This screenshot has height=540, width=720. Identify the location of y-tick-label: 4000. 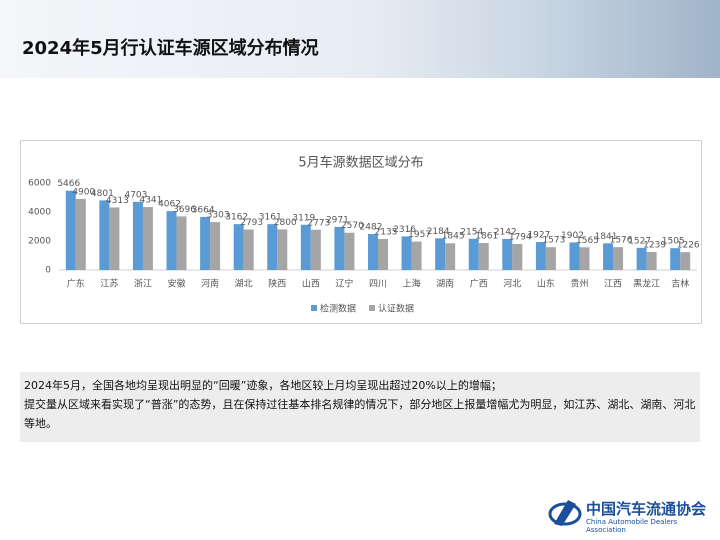
(39, 213).